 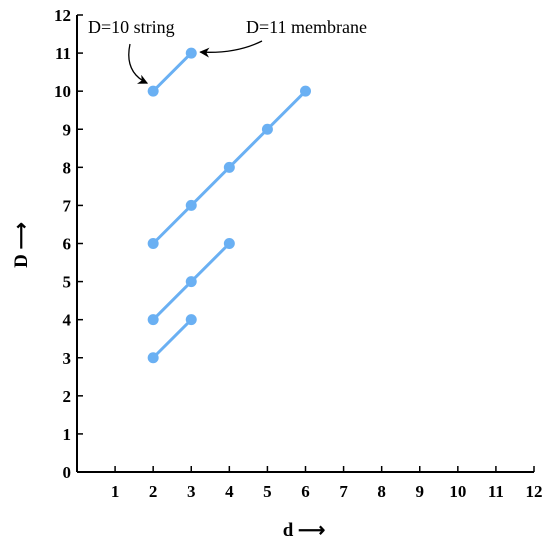 What do you see at coordinates (62, 91) in the screenshot?
I see `y-tick-label: 10` at bounding box center [62, 91].